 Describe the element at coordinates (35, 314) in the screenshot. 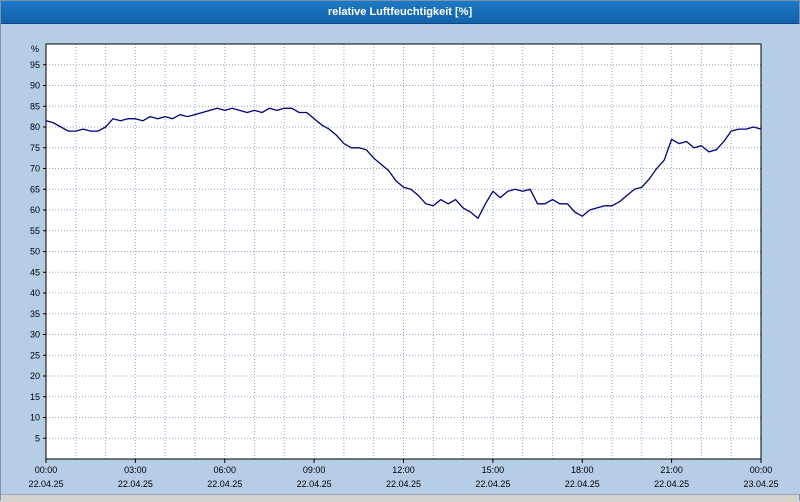

I see `y-tick-label: 35` at that location.